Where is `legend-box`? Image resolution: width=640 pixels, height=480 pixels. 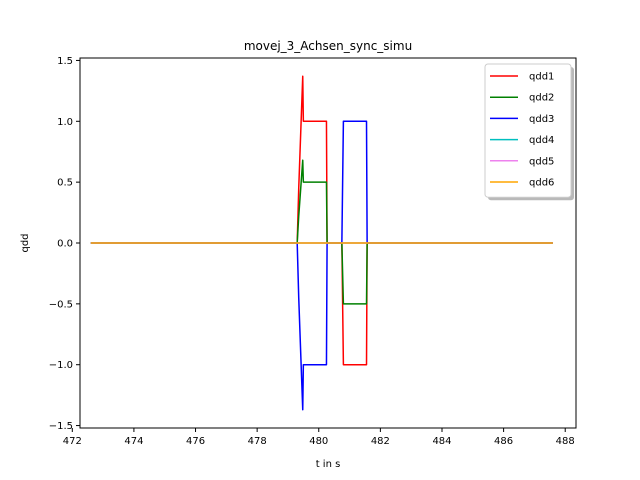 legend-box is located at coordinates (528, 130).